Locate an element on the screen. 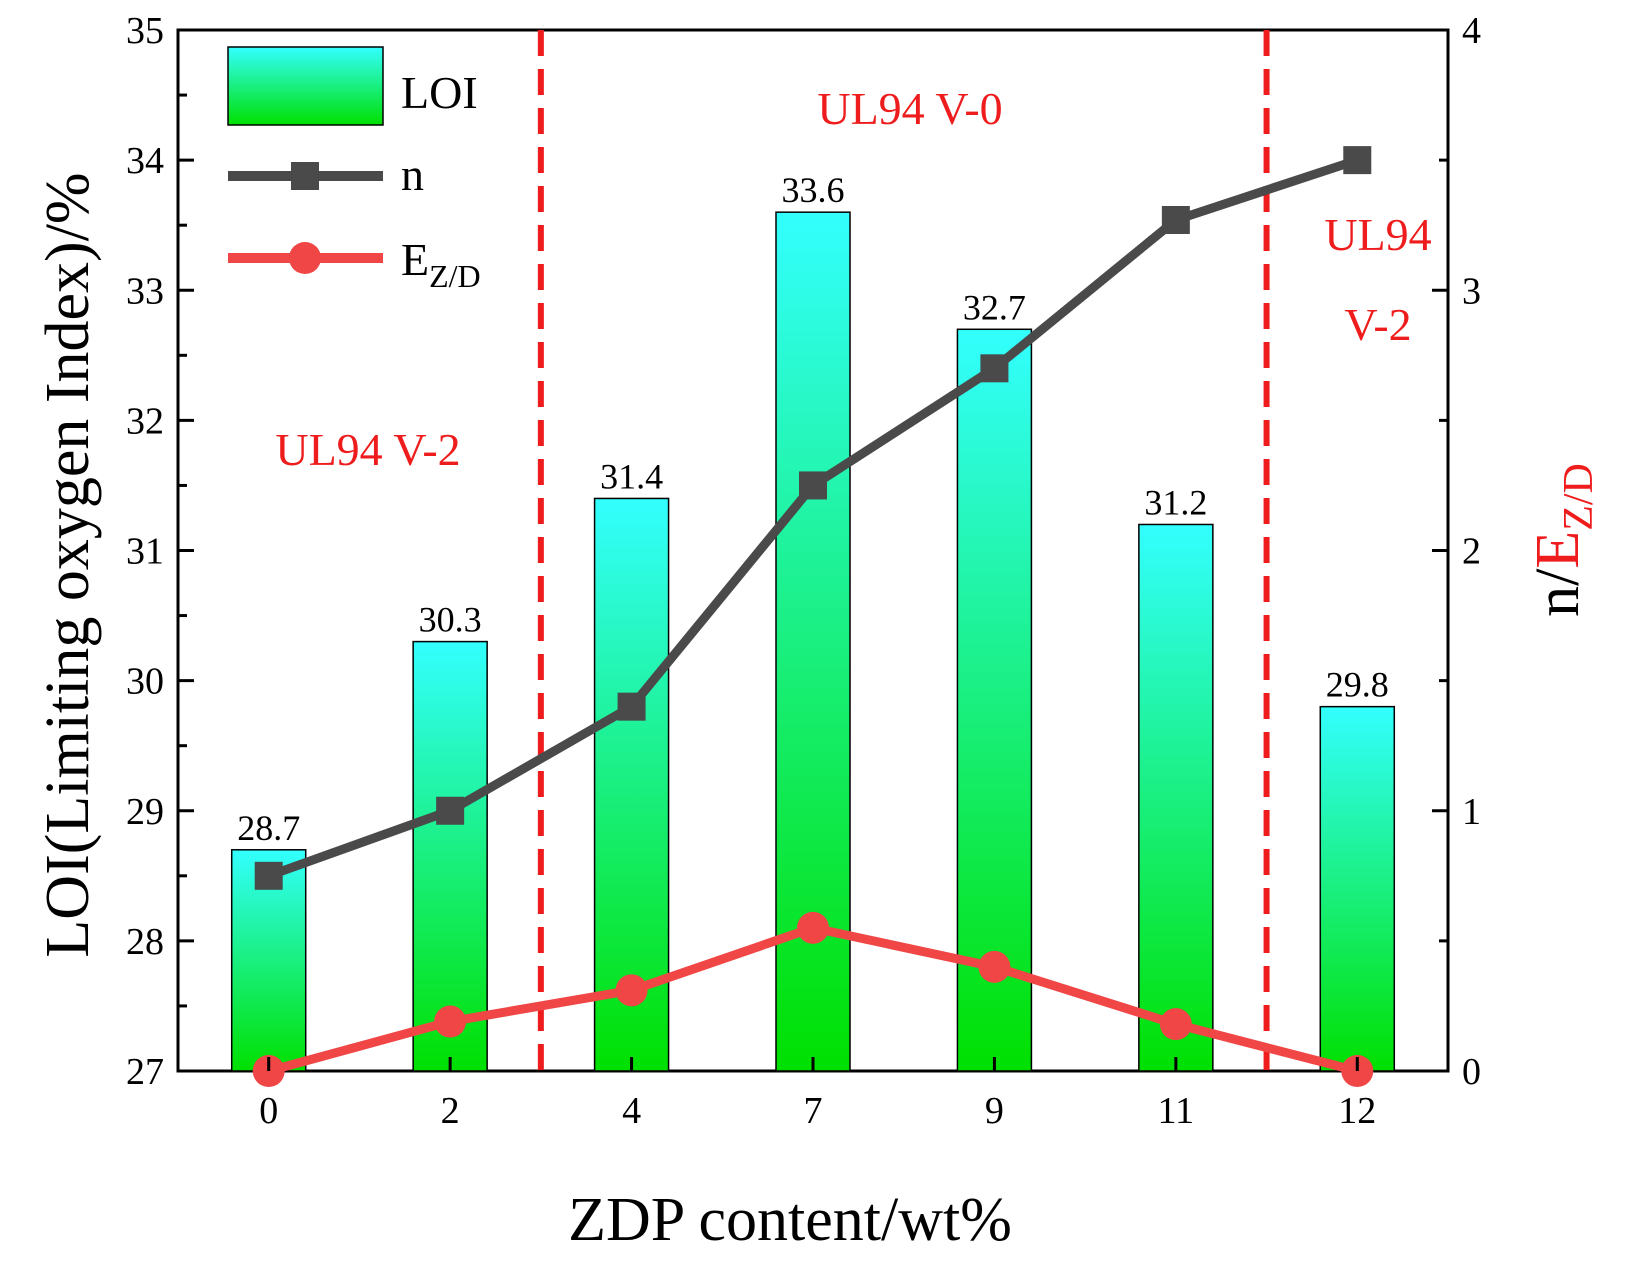 This screenshot has height=1264, width=1626. y-tick-label: 28 is located at coordinates (145, 942).